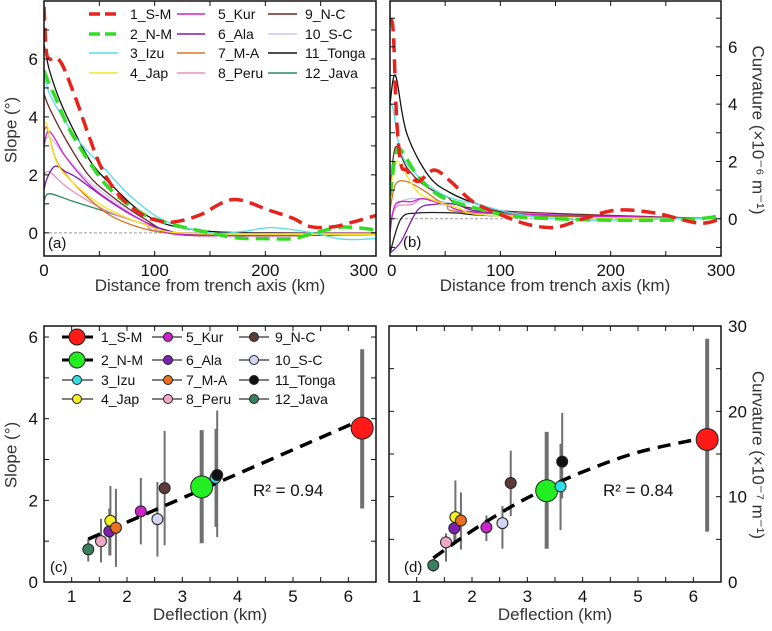 This screenshot has height=631, width=772. What do you see at coordinates (416, 596) in the screenshot?
I see `x-tick-label: 1` at bounding box center [416, 596].